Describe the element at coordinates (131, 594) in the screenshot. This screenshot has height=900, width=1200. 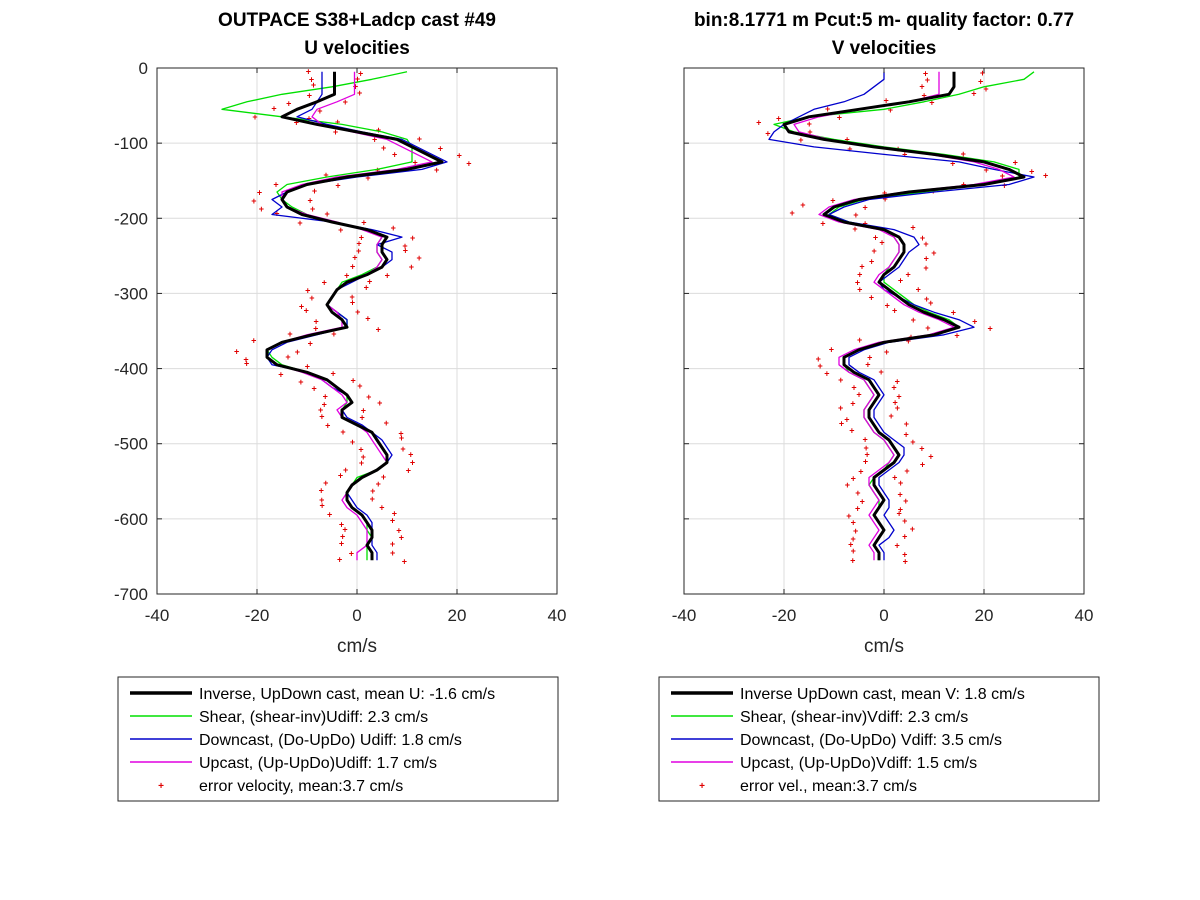
I see `u-ytick-label-7: -700` at that location.